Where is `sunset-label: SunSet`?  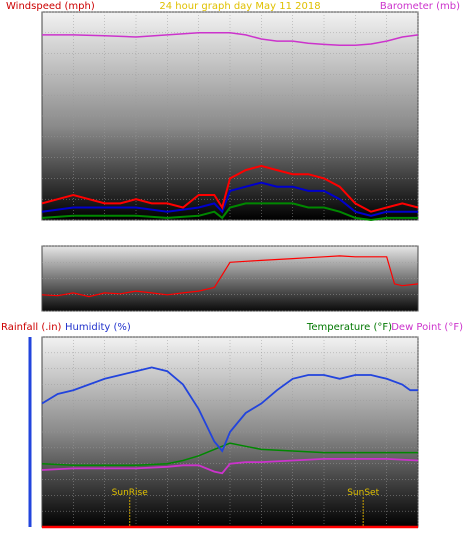
sunset-label: SunSet is located at coordinates (363, 493).